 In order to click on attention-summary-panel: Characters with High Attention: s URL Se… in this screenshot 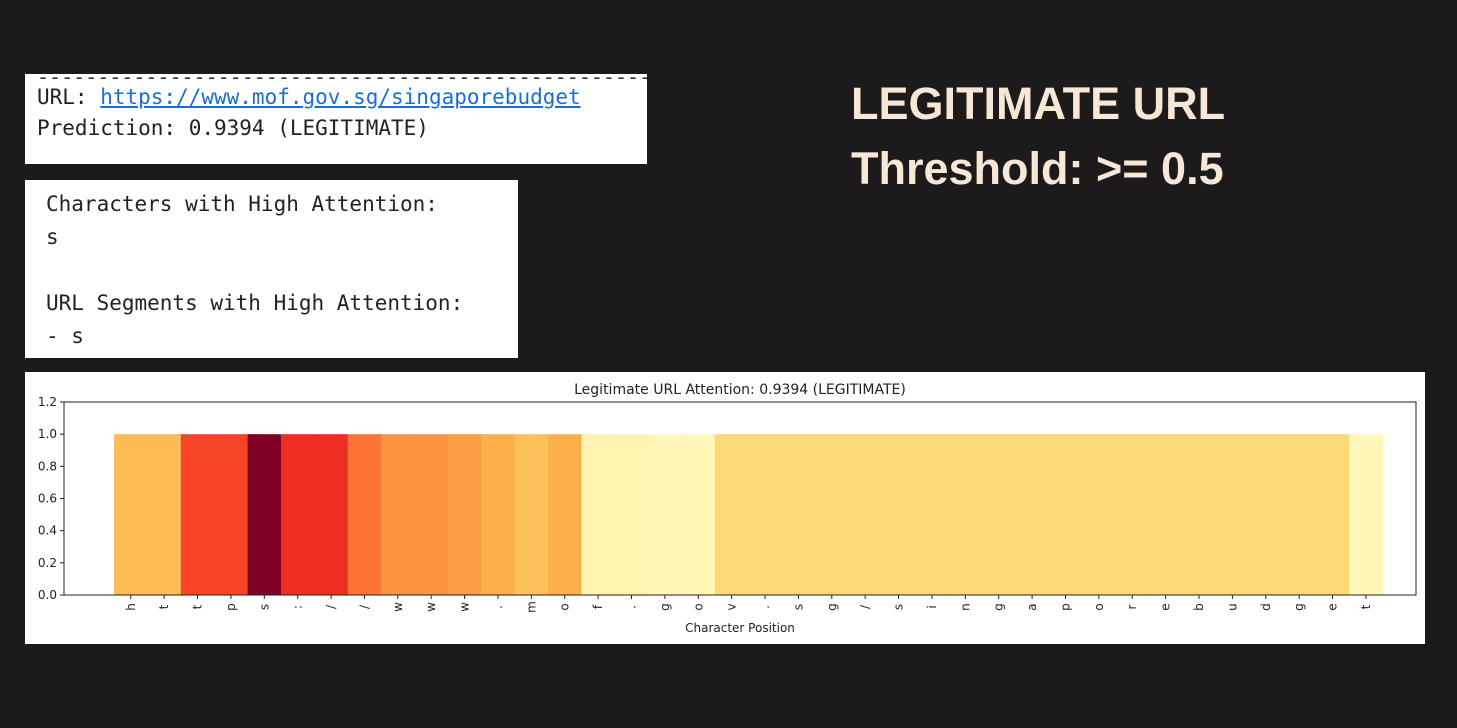, I will do `click(271, 269)`.